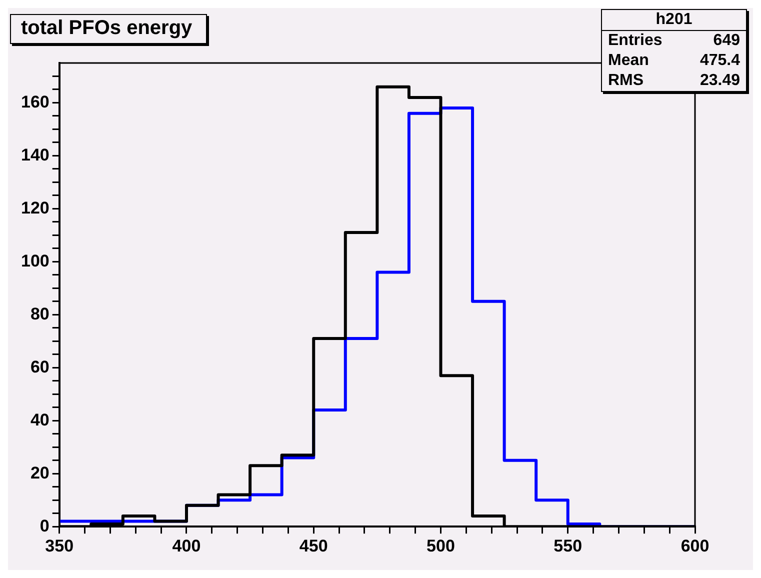  Describe the element at coordinates (186, 546) in the screenshot. I see `x-tick-label: 400` at that location.